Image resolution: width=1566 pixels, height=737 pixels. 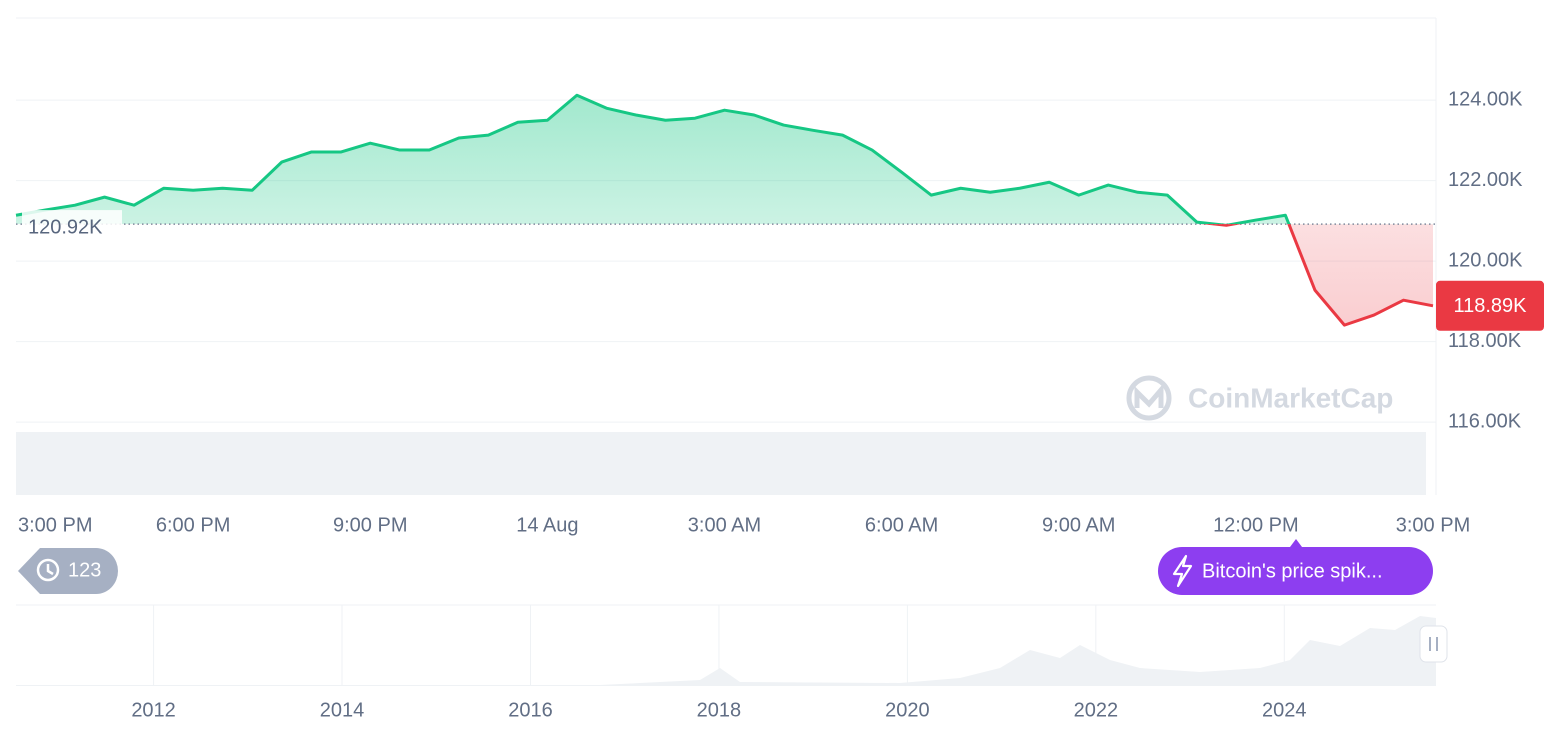 What do you see at coordinates (530, 710) in the screenshot?
I see `navigator-tick-label: 2016` at bounding box center [530, 710].